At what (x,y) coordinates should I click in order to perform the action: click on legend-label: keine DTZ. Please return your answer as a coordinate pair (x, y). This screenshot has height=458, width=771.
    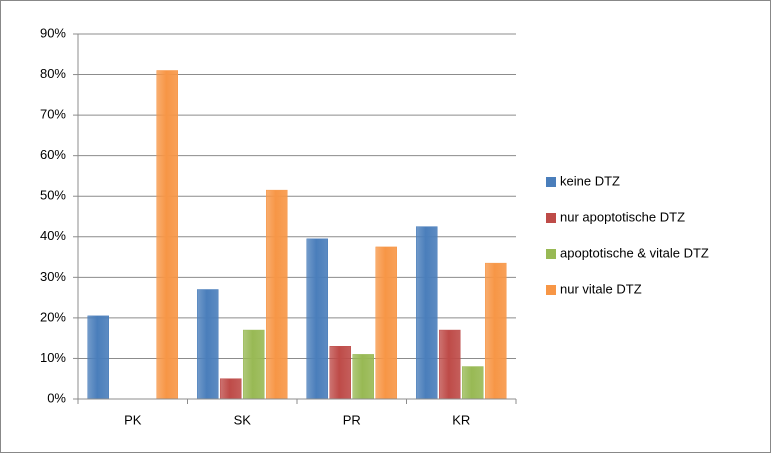
    Looking at the image, I should click on (590, 180).